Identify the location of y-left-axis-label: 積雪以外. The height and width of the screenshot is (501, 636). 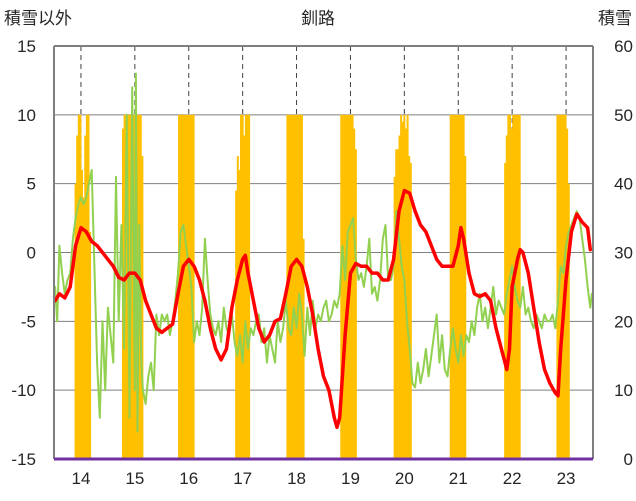
(38, 19).